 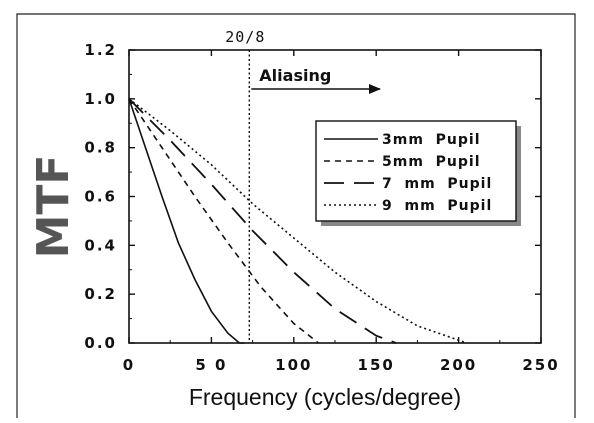 I want to click on legend-label-1: 3mm Pupil, so click(x=431, y=140).